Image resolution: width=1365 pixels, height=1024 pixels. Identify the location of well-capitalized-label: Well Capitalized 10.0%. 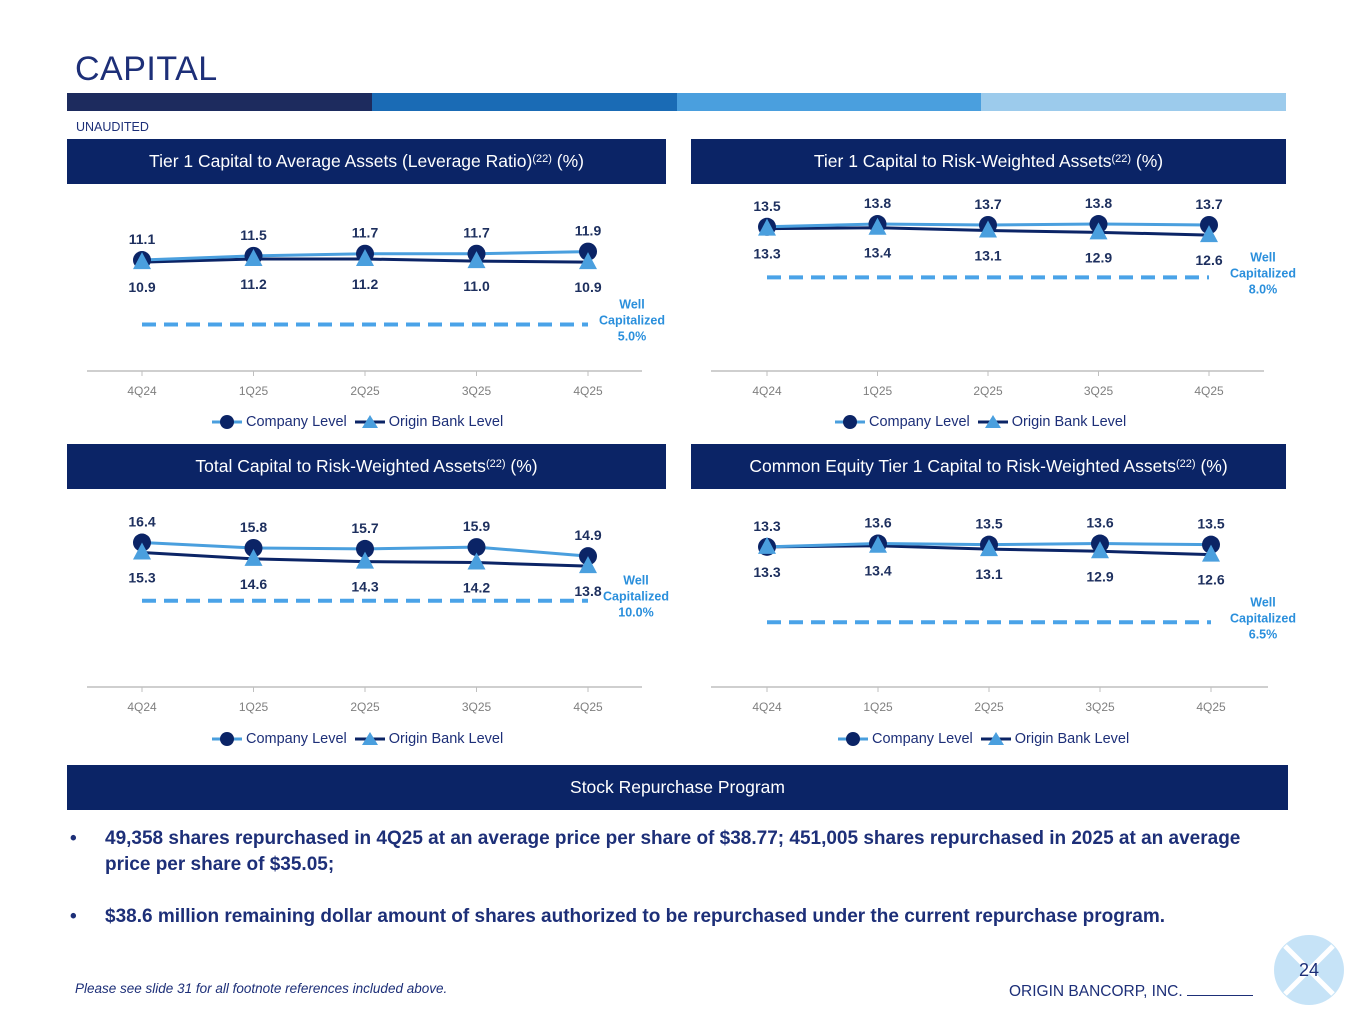
(636, 597).